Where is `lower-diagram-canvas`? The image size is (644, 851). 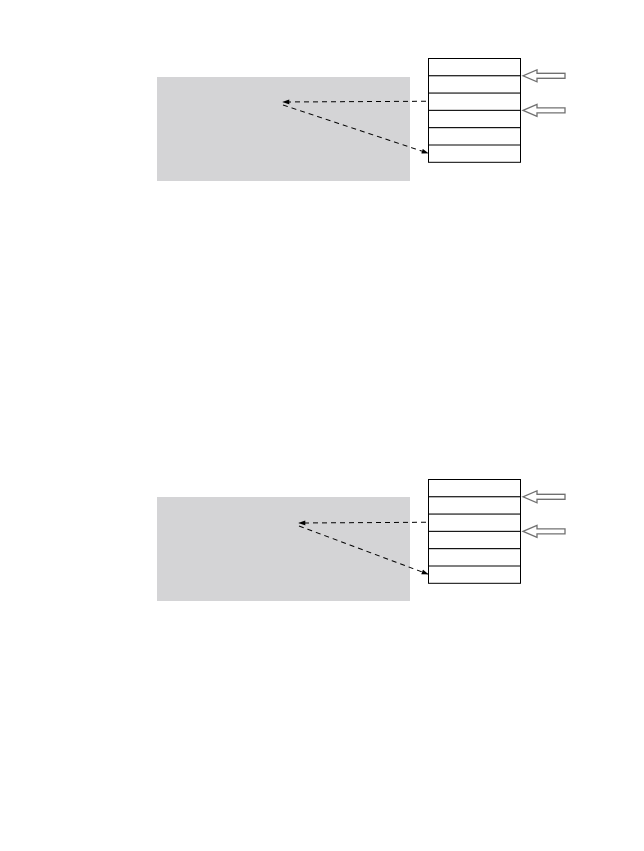
lower-diagram-canvas is located at coordinates (361, 540).